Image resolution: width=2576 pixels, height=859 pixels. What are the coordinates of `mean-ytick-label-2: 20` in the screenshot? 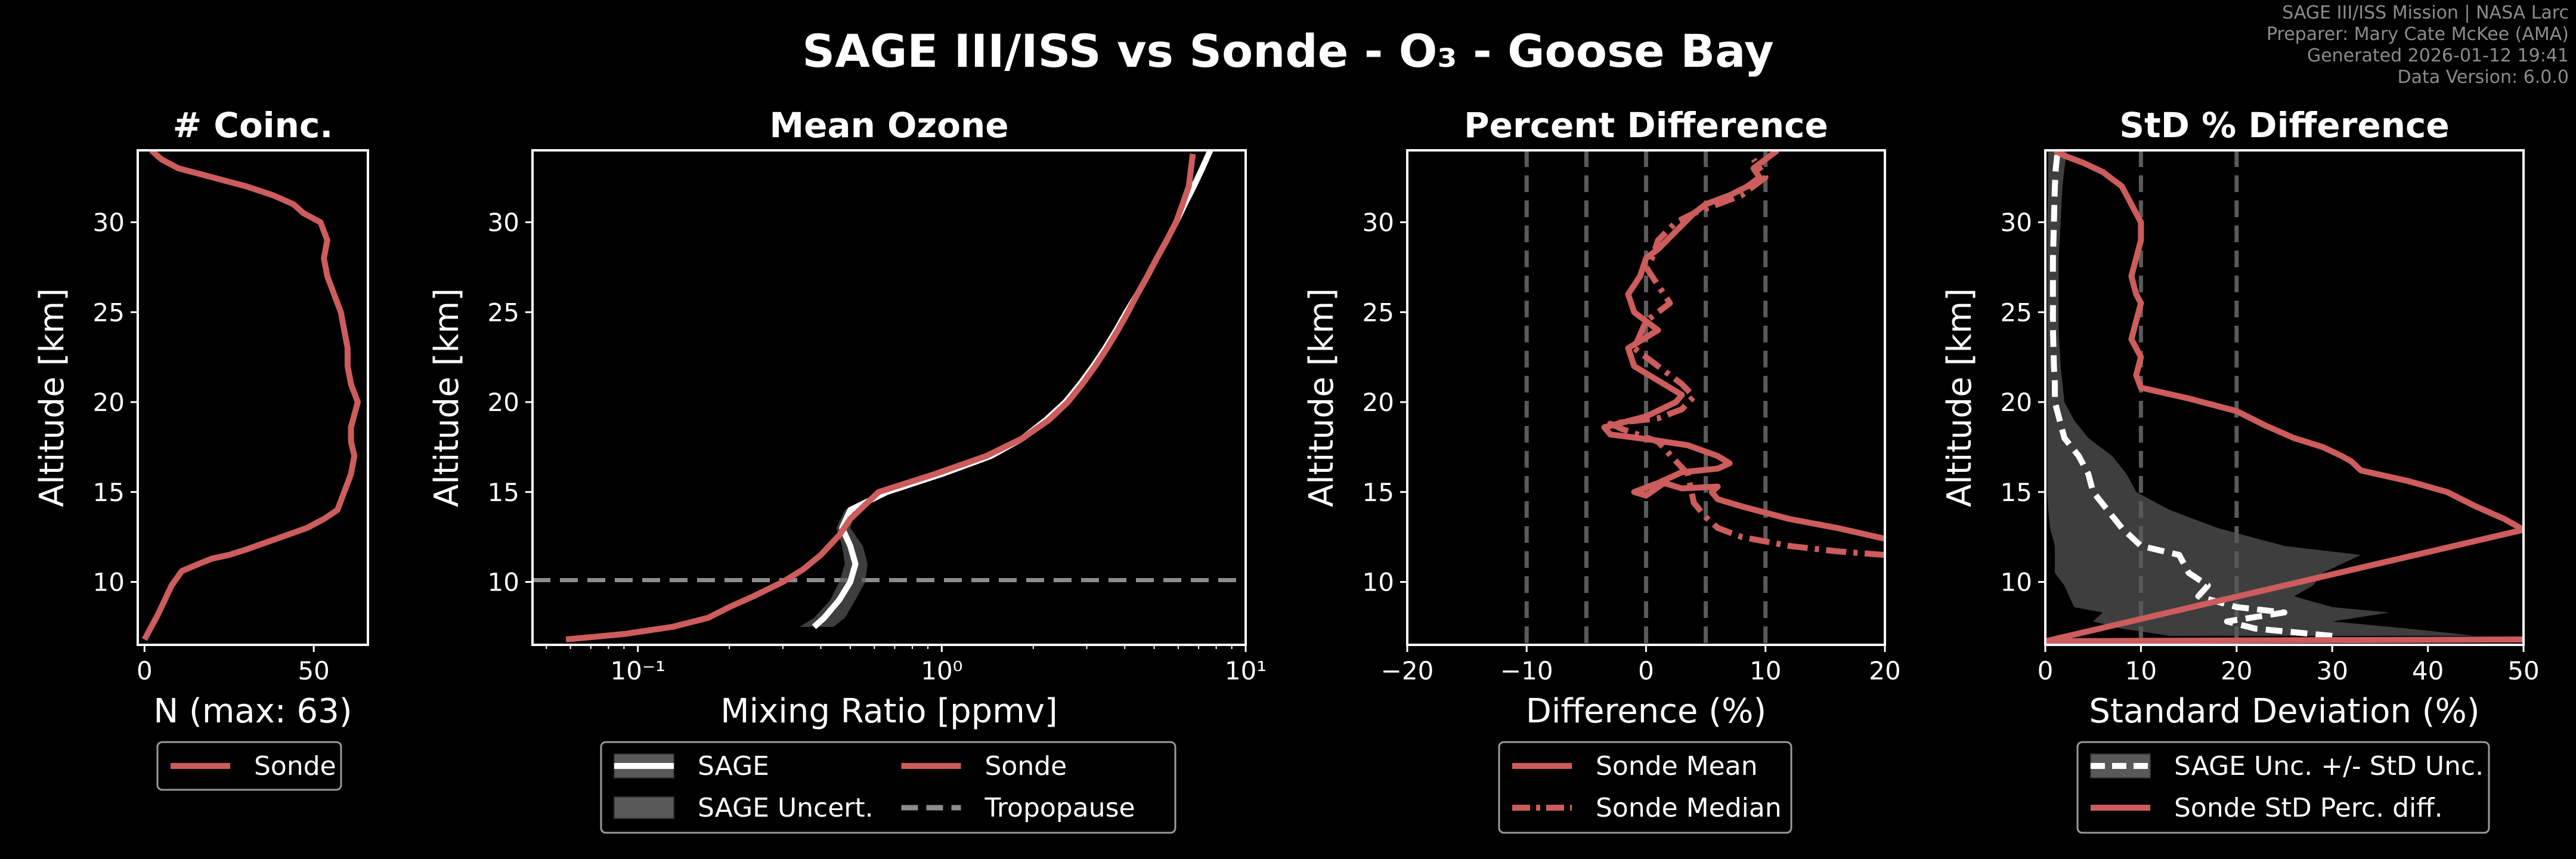 It's located at (503, 402).